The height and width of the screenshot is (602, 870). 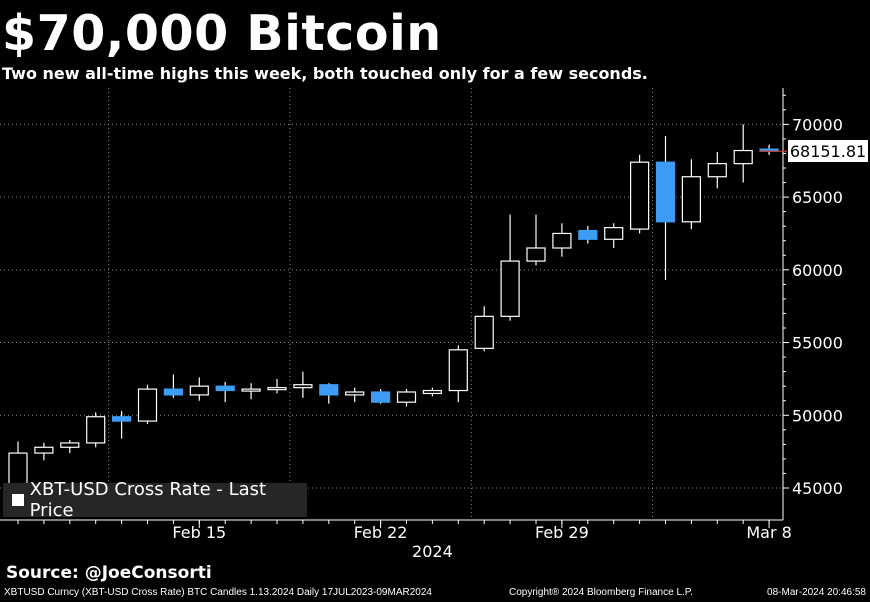 What do you see at coordinates (768, 532) in the screenshot?
I see `x-tick-label: Mar 8` at bounding box center [768, 532].